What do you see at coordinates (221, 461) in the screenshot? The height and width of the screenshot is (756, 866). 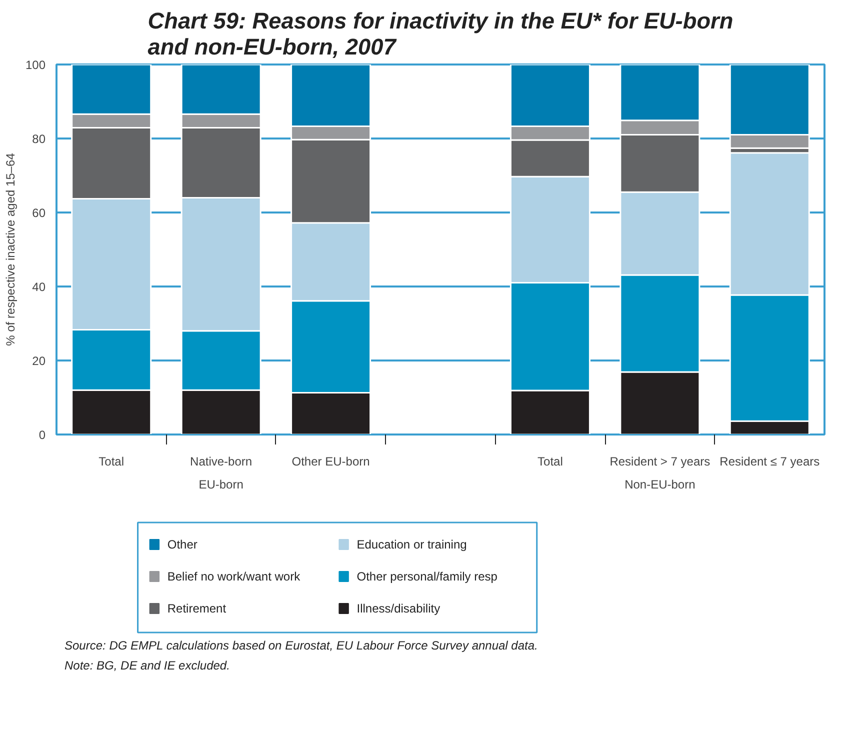 I see `x-tick-label: Native-born` at bounding box center [221, 461].